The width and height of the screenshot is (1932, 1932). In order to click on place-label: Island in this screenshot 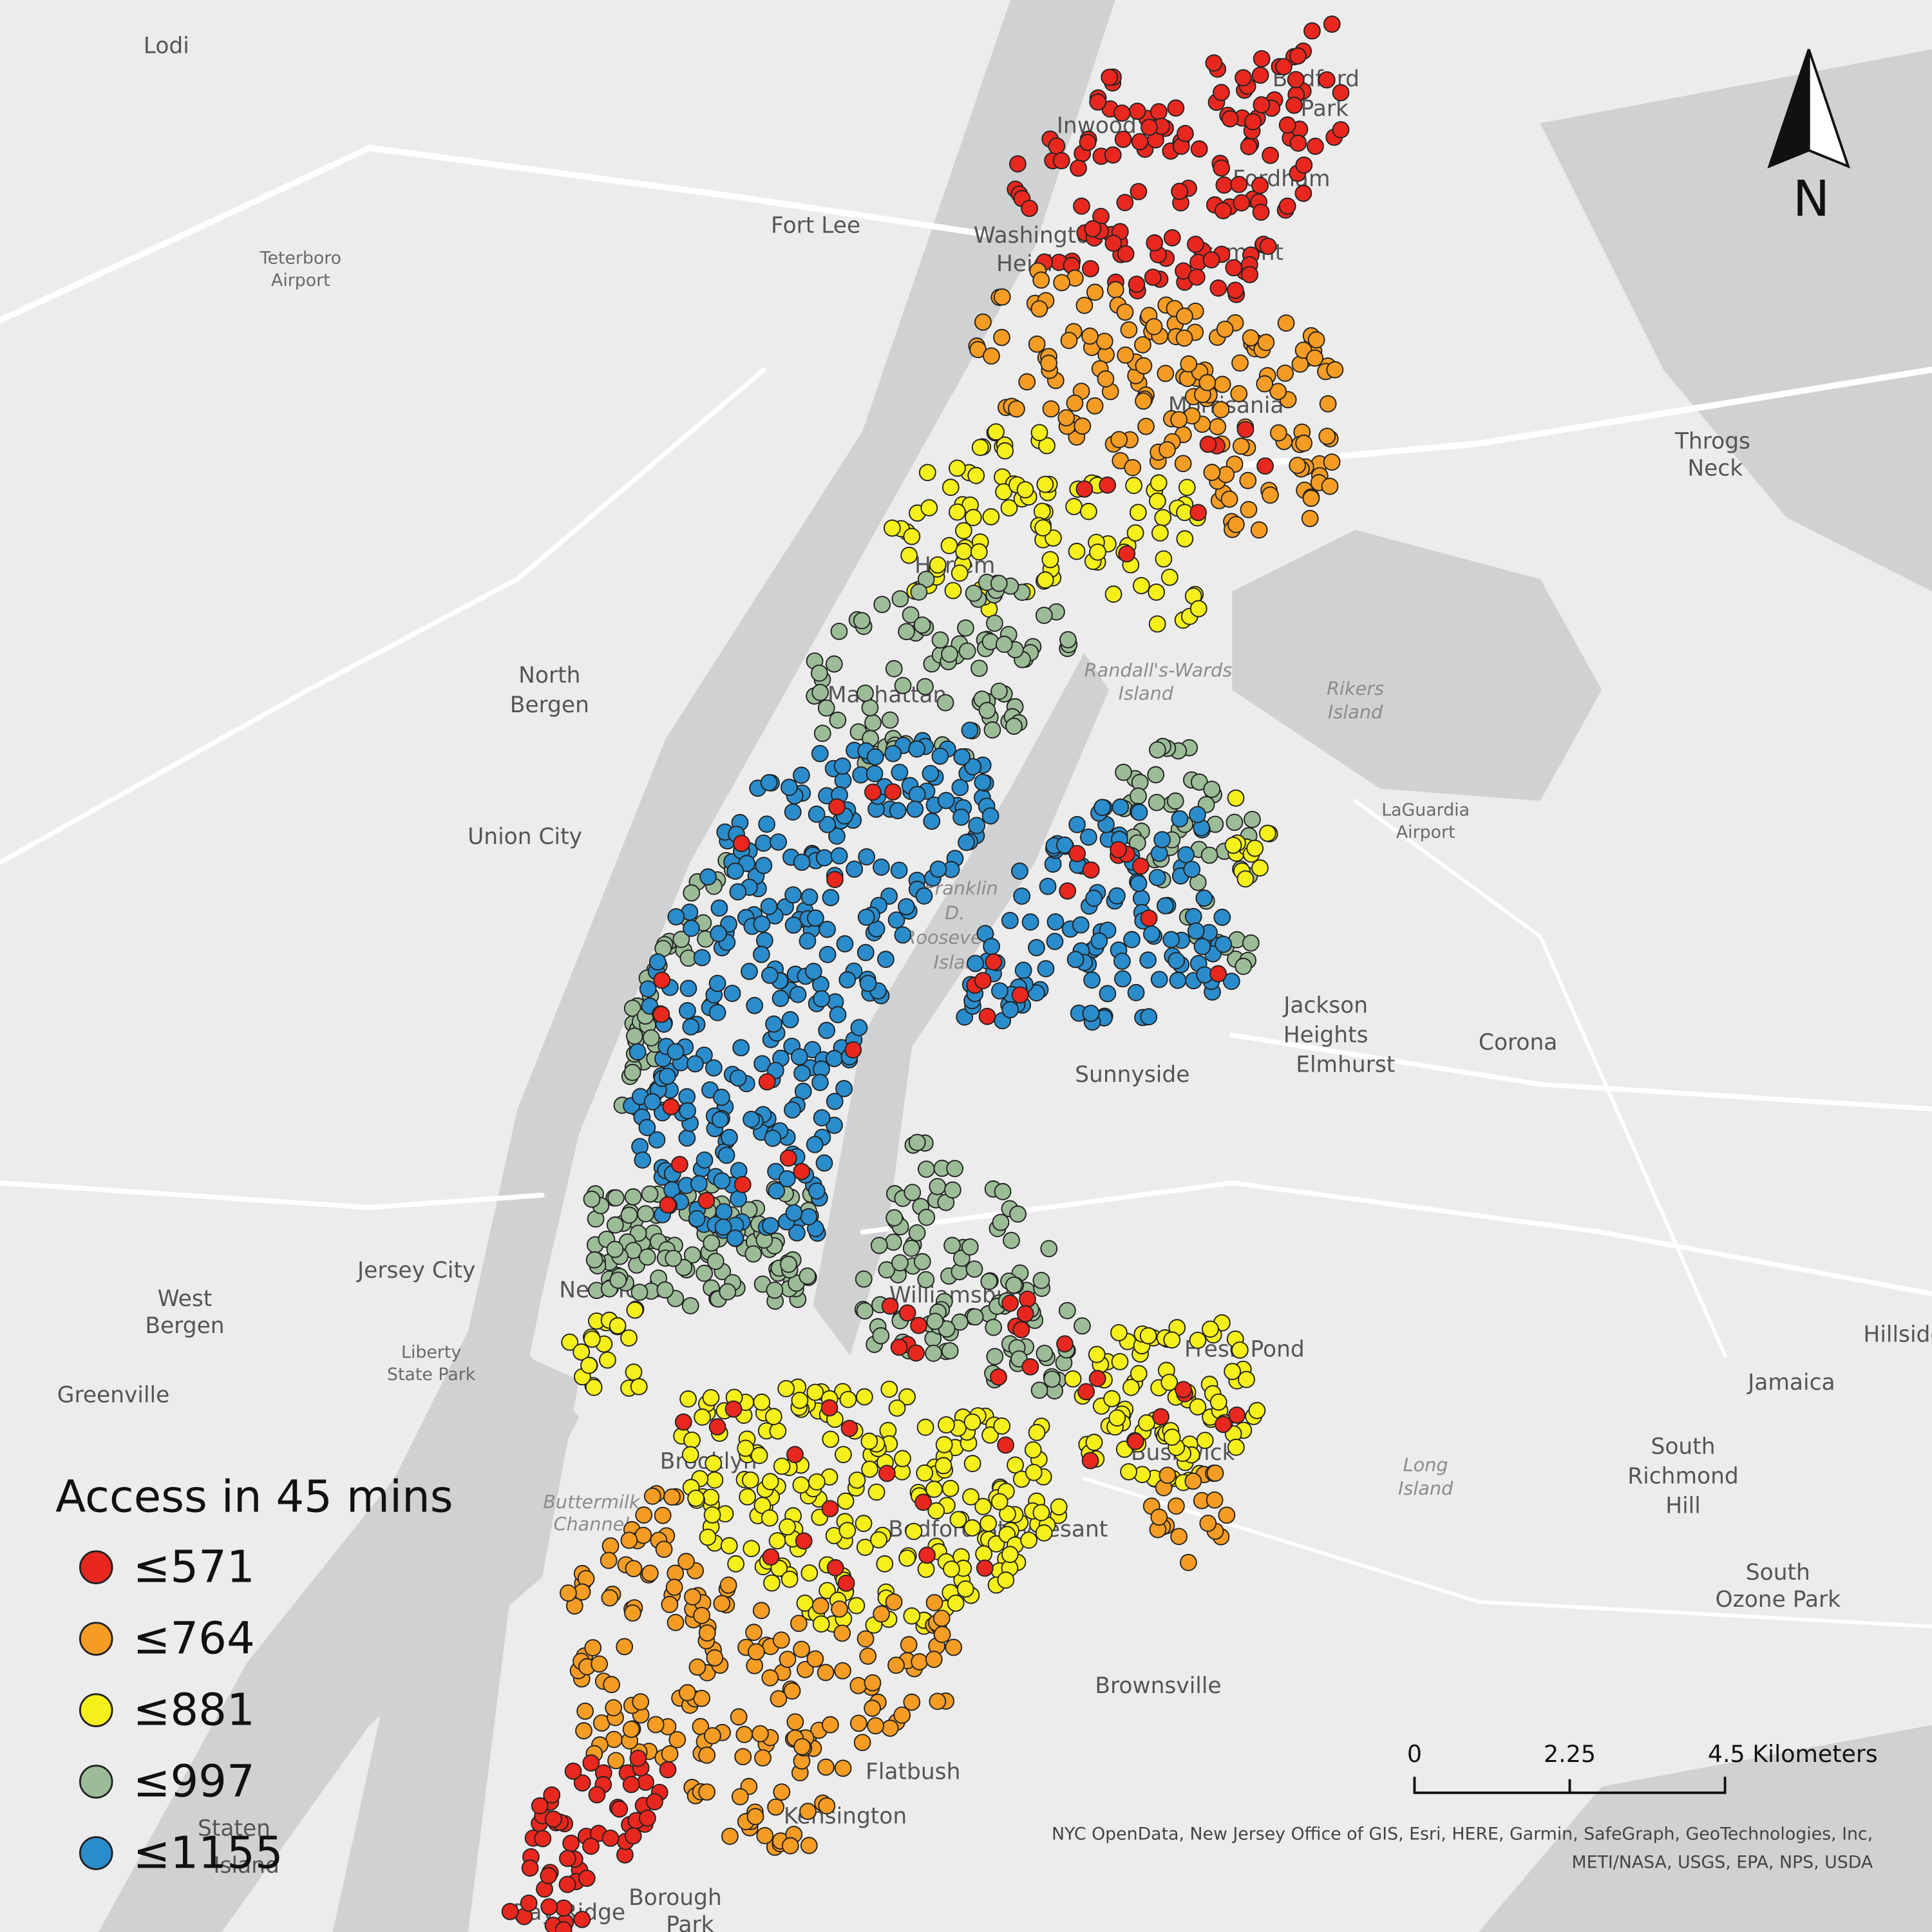, I will do `click(1426, 1488)`.